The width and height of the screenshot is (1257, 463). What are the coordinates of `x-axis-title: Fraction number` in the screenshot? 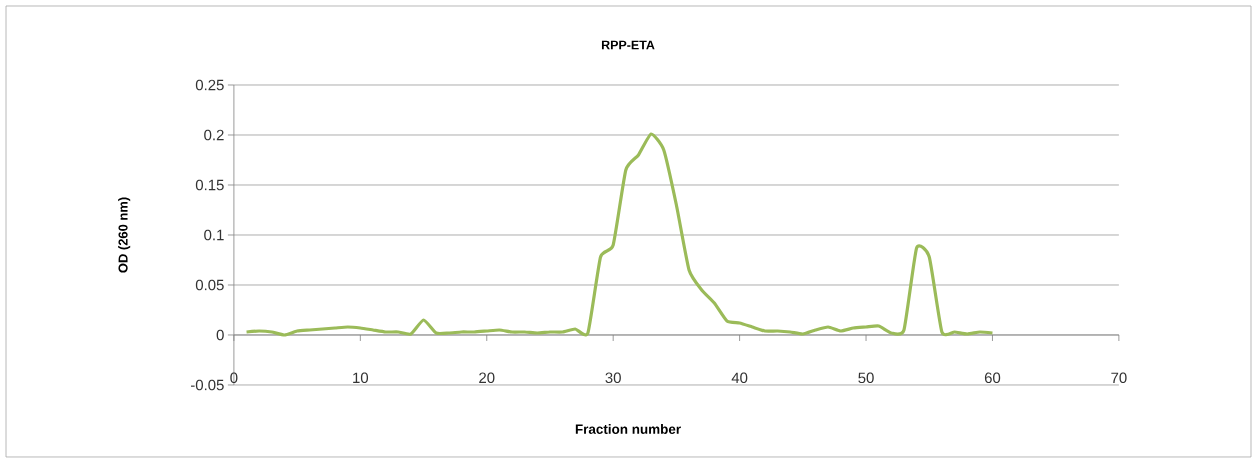 It's located at (628, 429).